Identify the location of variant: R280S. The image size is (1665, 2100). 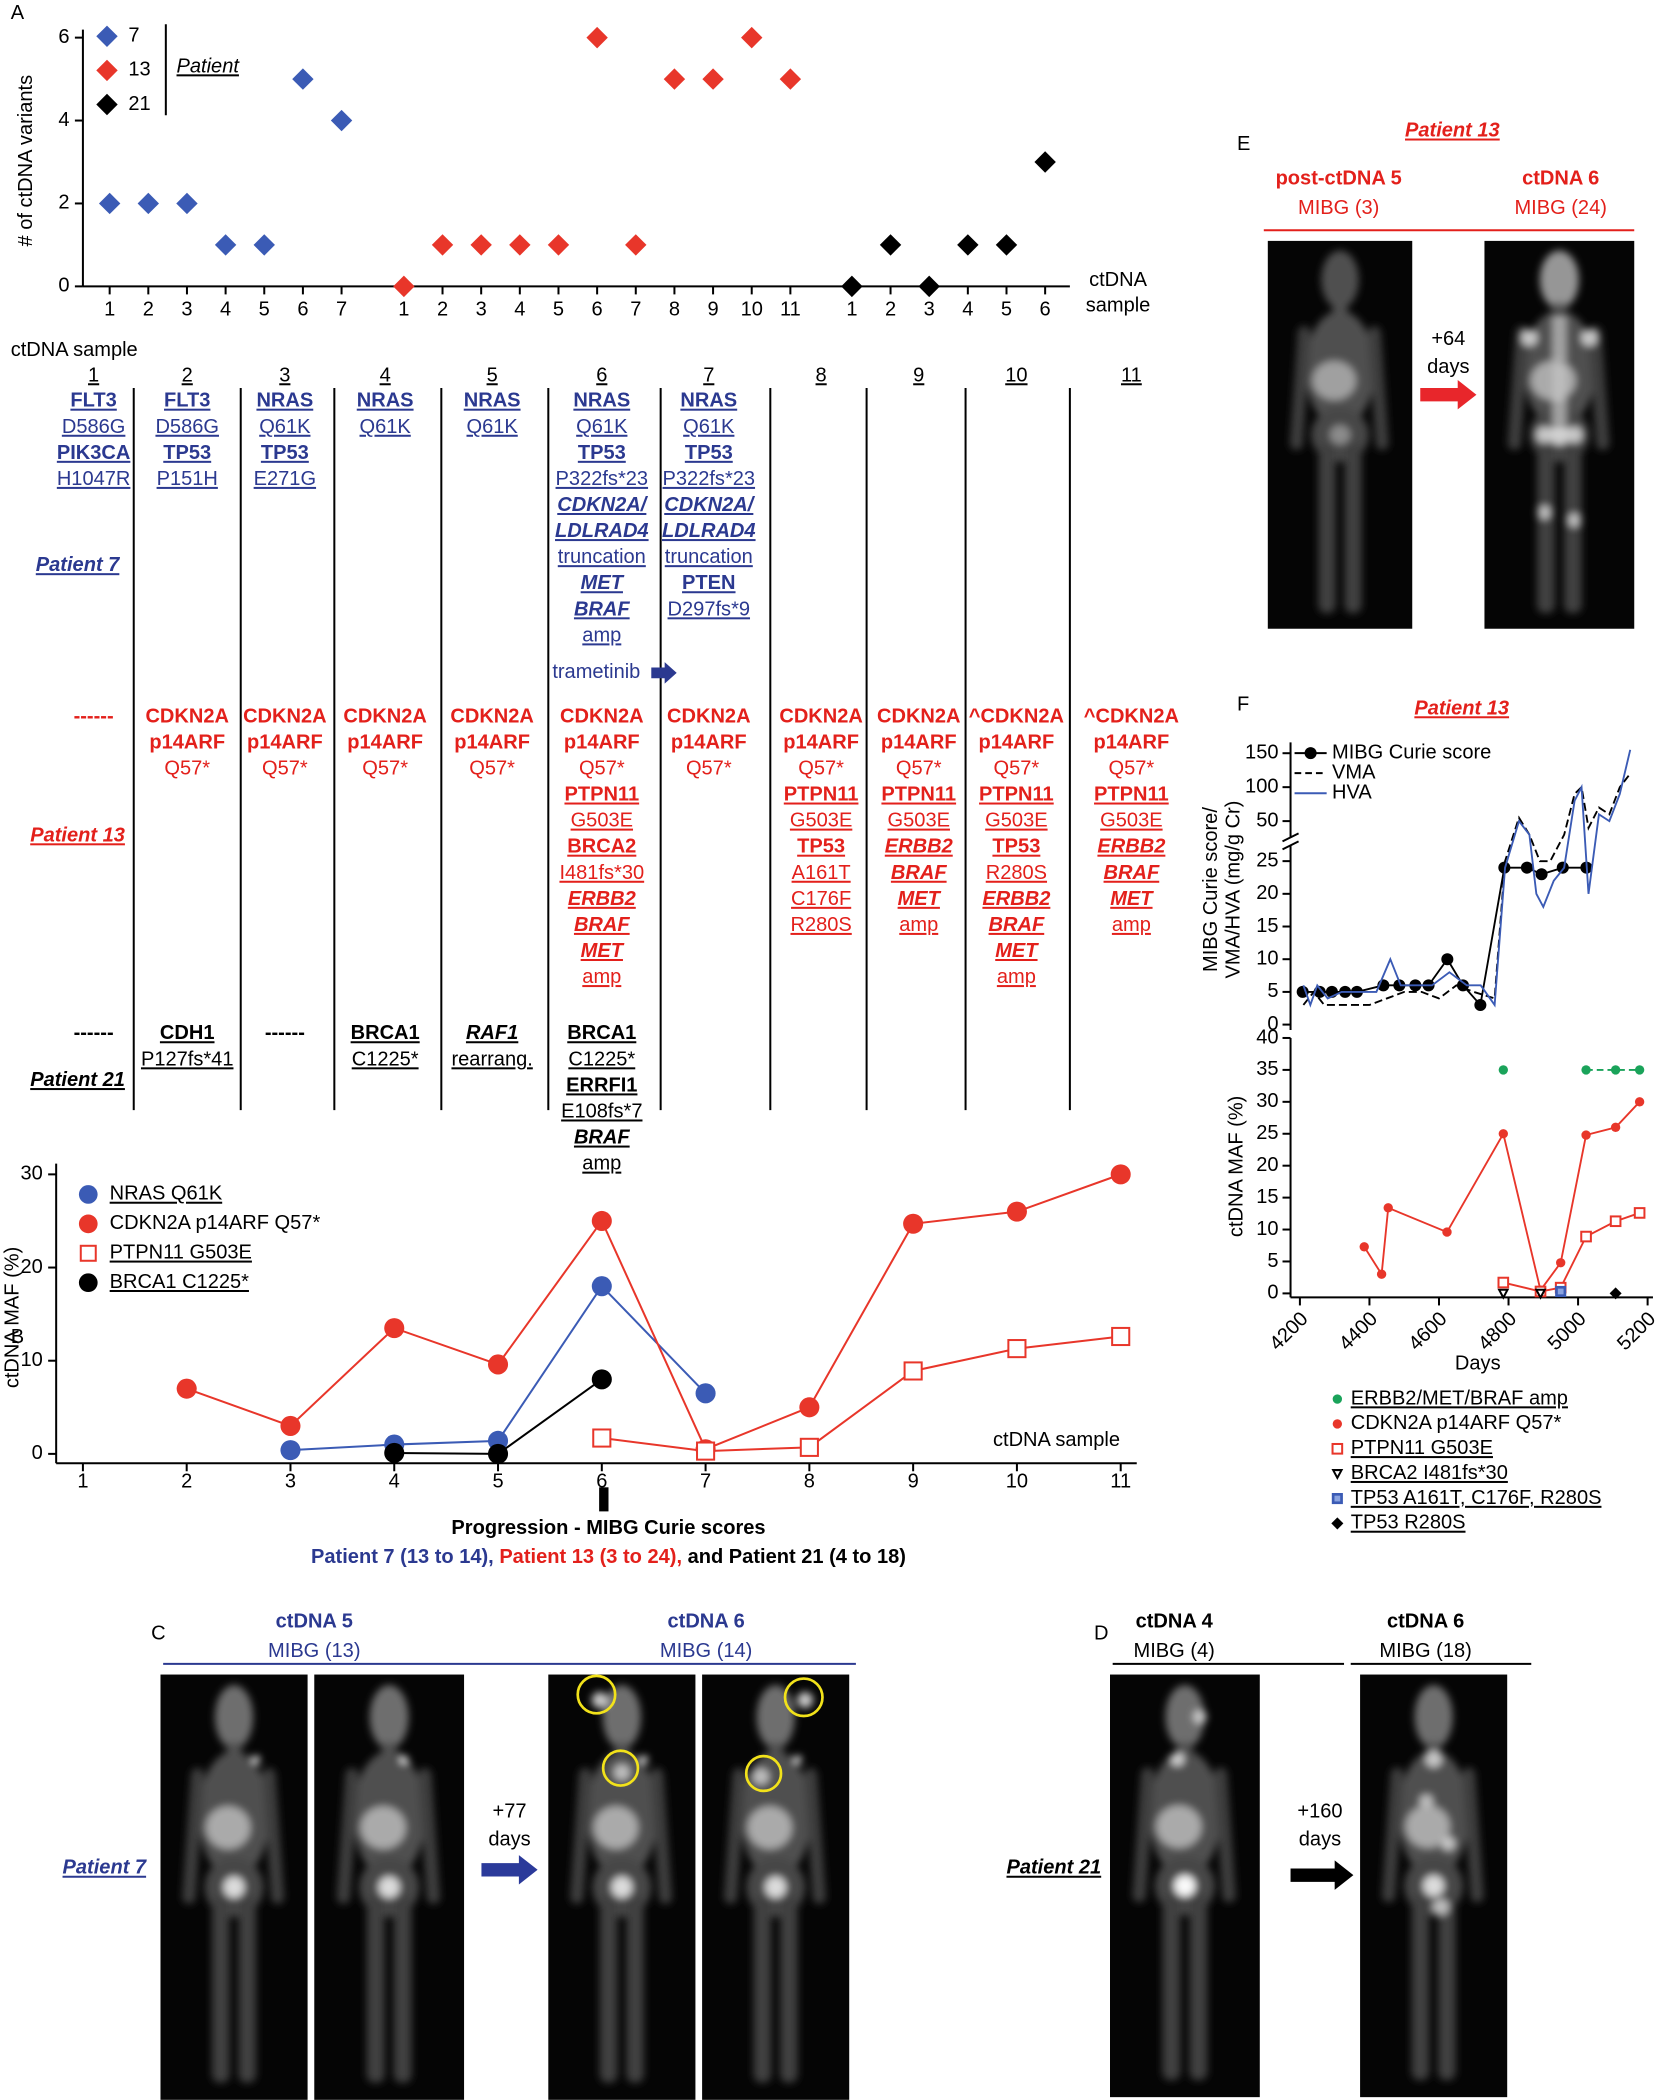
(820, 925).